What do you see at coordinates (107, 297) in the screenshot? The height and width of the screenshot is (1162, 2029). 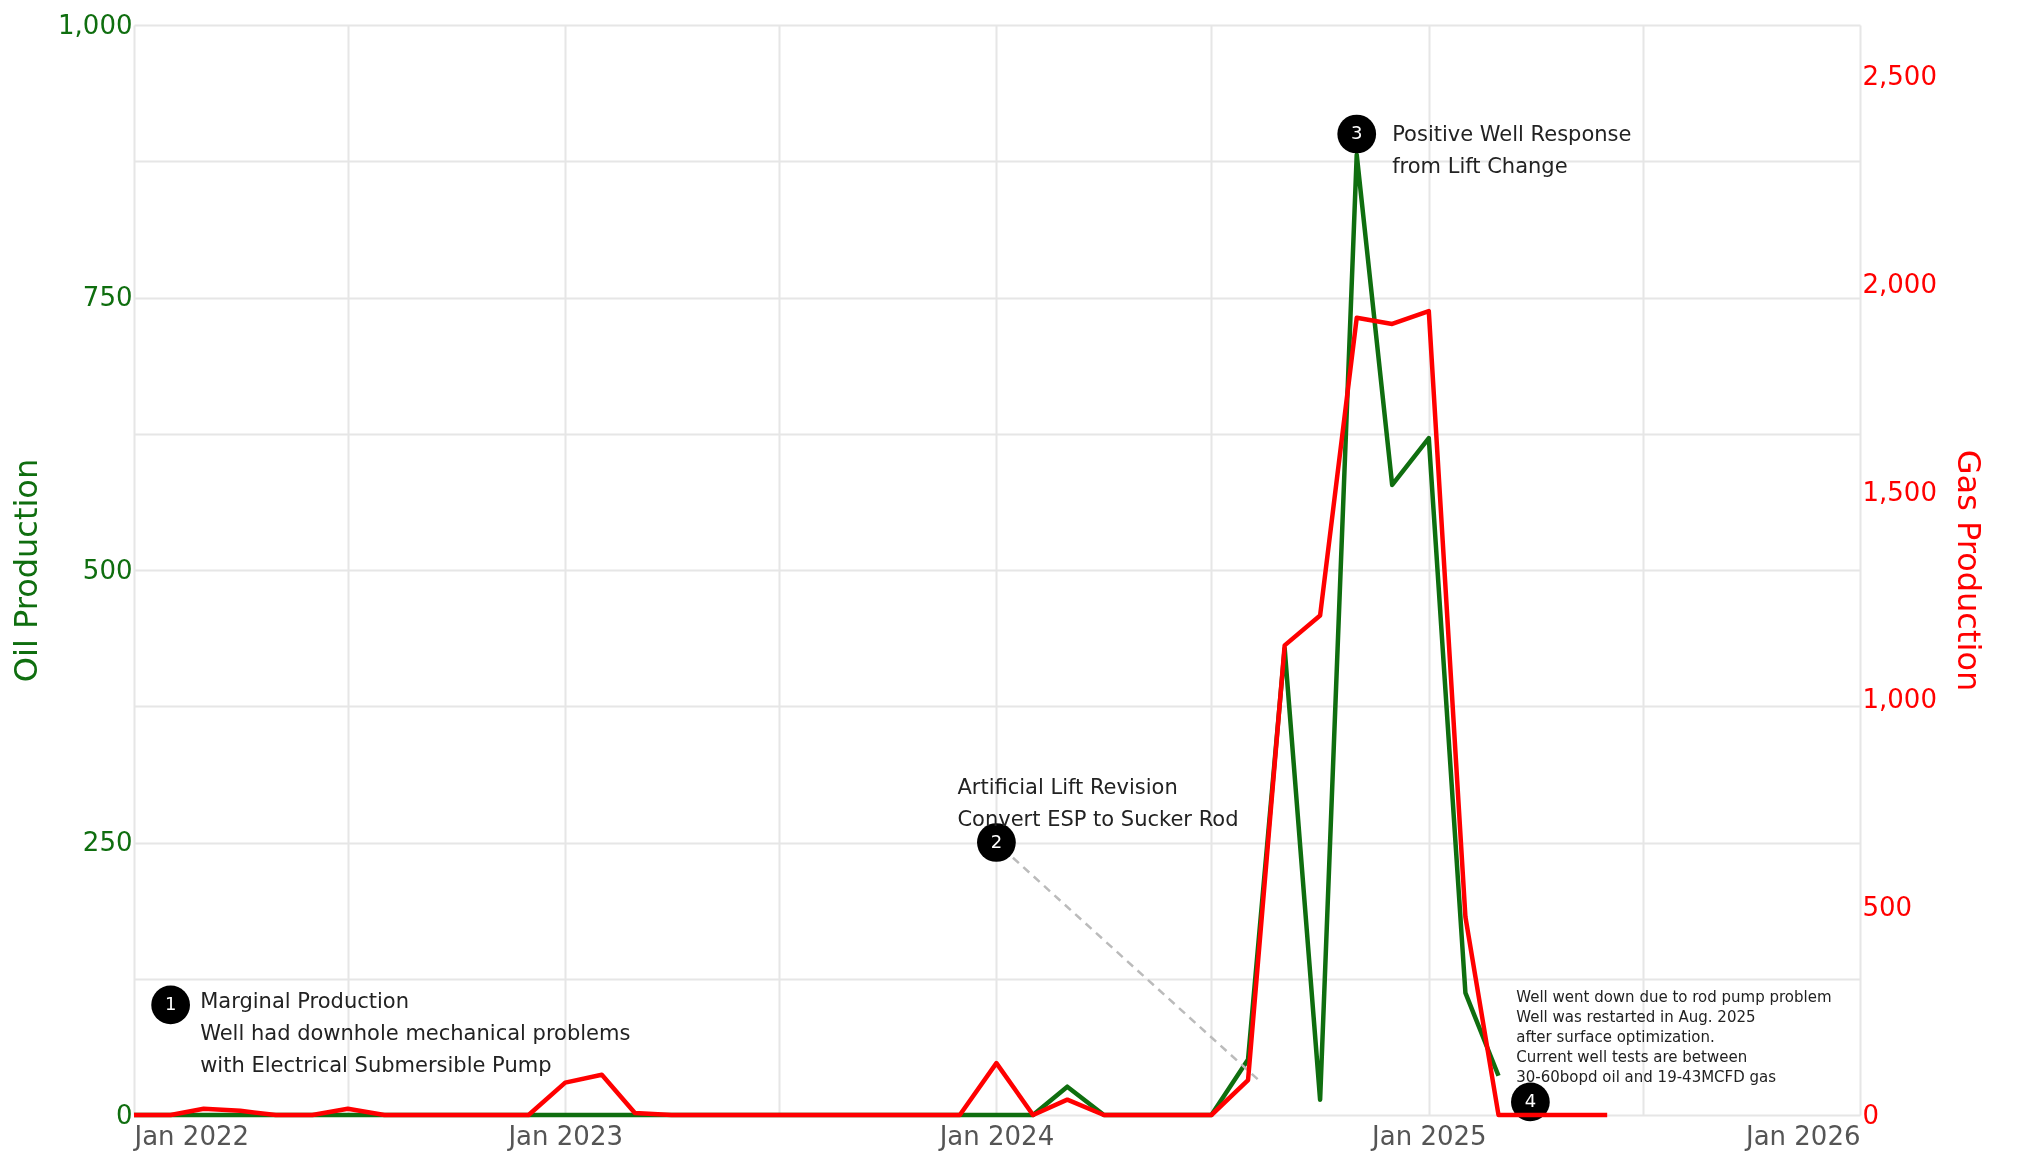 I see `y-tick-label: 750` at bounding box center [107, 297].